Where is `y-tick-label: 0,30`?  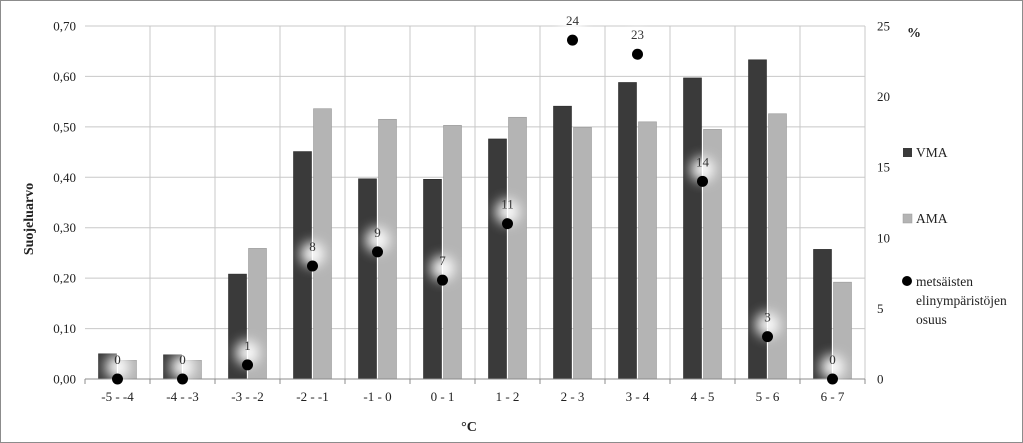 y-tick-label: 0,30 is located at coordinates (64, 227).